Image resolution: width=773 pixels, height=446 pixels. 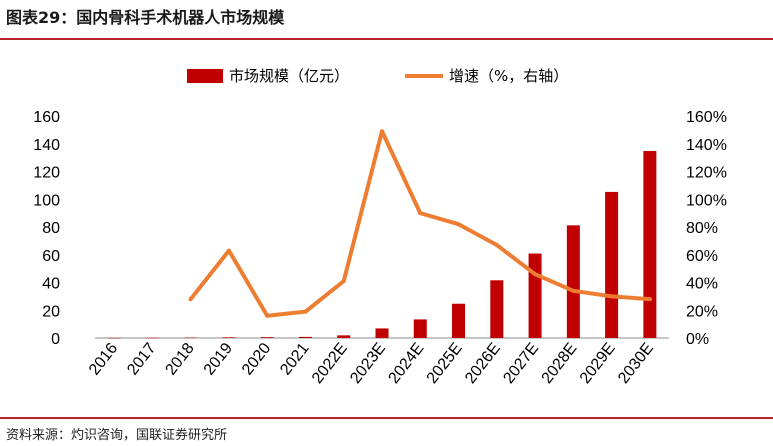 I want to click on x-axis-tick-label: 2016, so click(x=103, y=359).